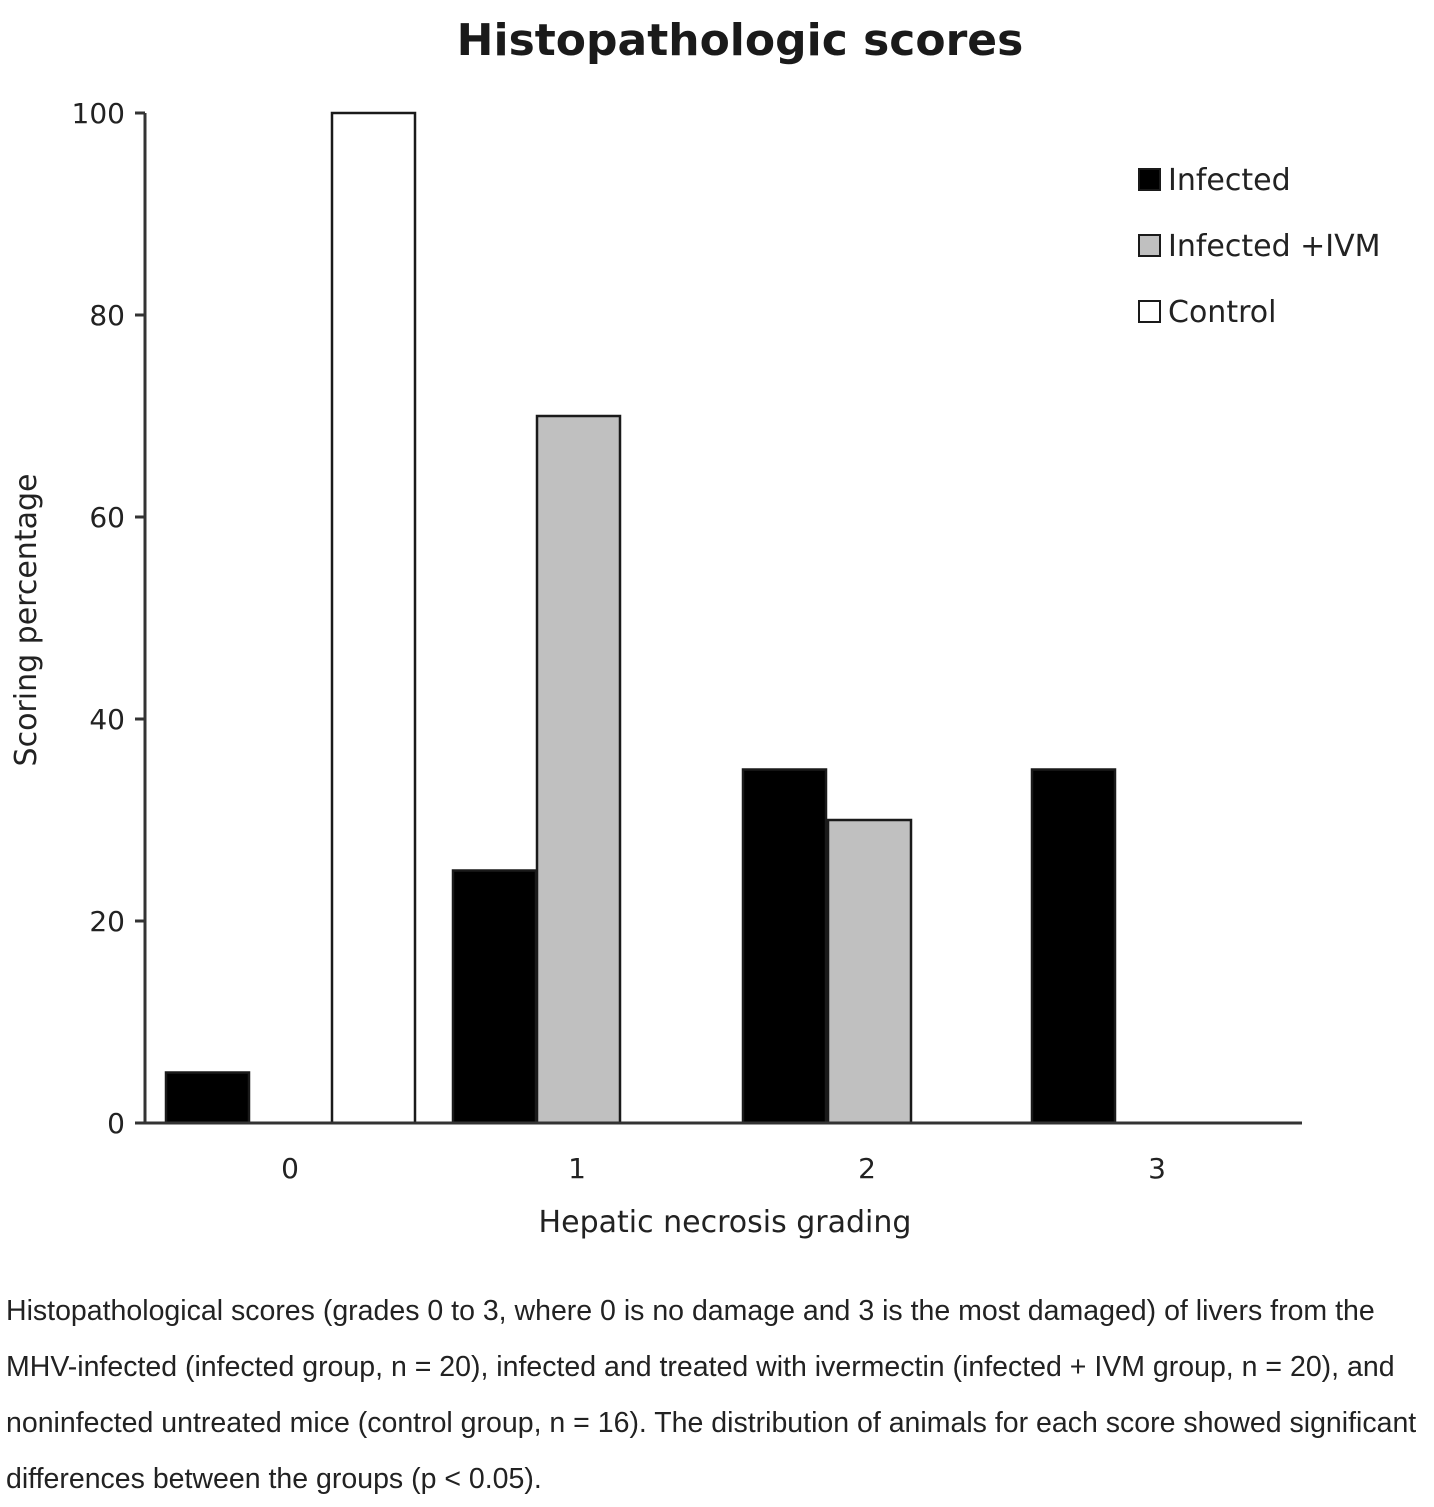 This screenshot has width=1434, height=1507. I want to click on y-tick-label: 40, so click(107, 719).